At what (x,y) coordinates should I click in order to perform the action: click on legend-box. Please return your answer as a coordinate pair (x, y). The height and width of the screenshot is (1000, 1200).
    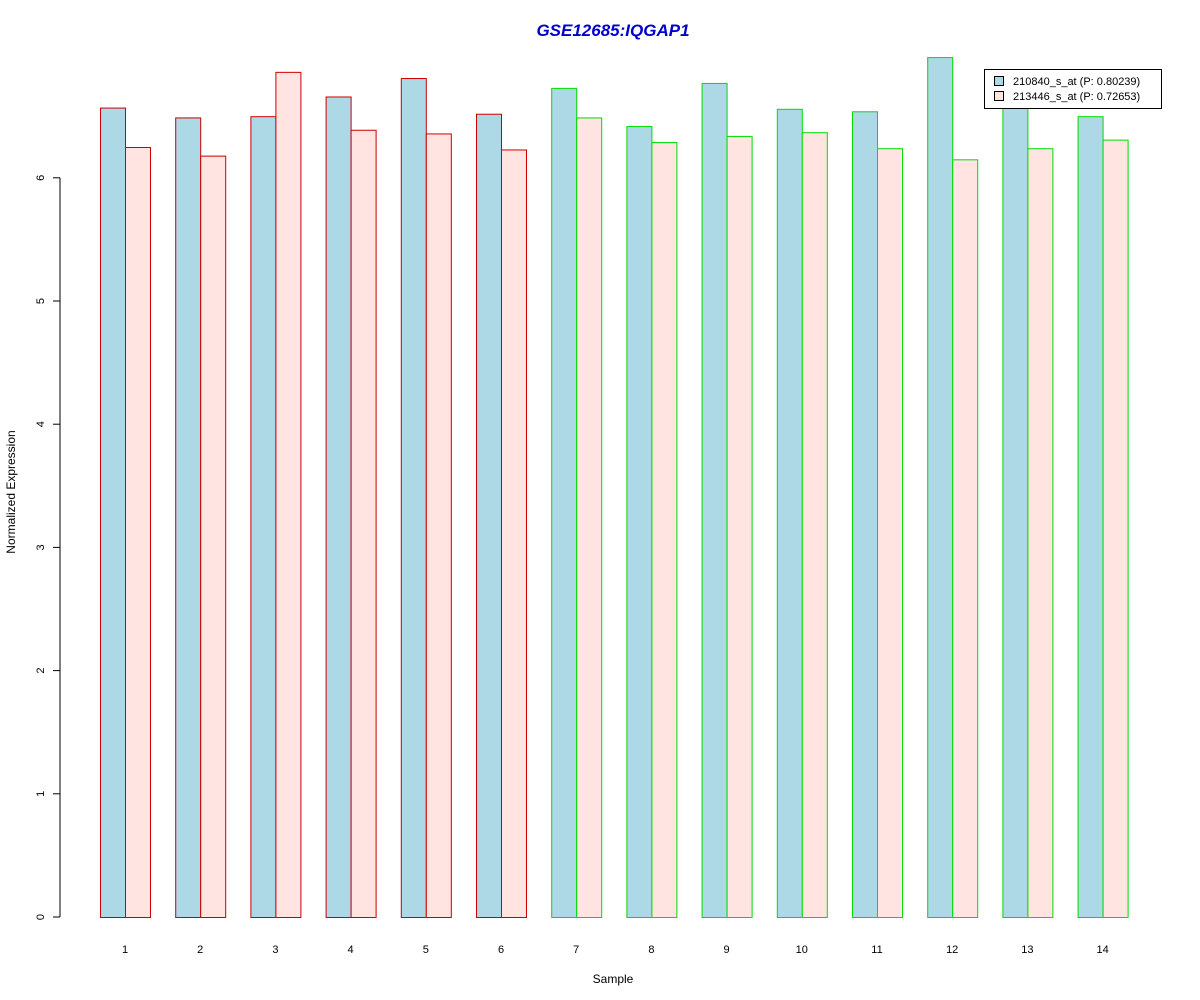
    Looking at the image, I should click on (1073, 89).